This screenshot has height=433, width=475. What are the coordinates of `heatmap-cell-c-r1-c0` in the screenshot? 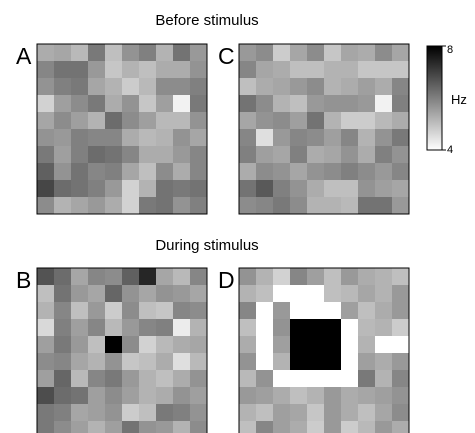 It's located at (248, 70).